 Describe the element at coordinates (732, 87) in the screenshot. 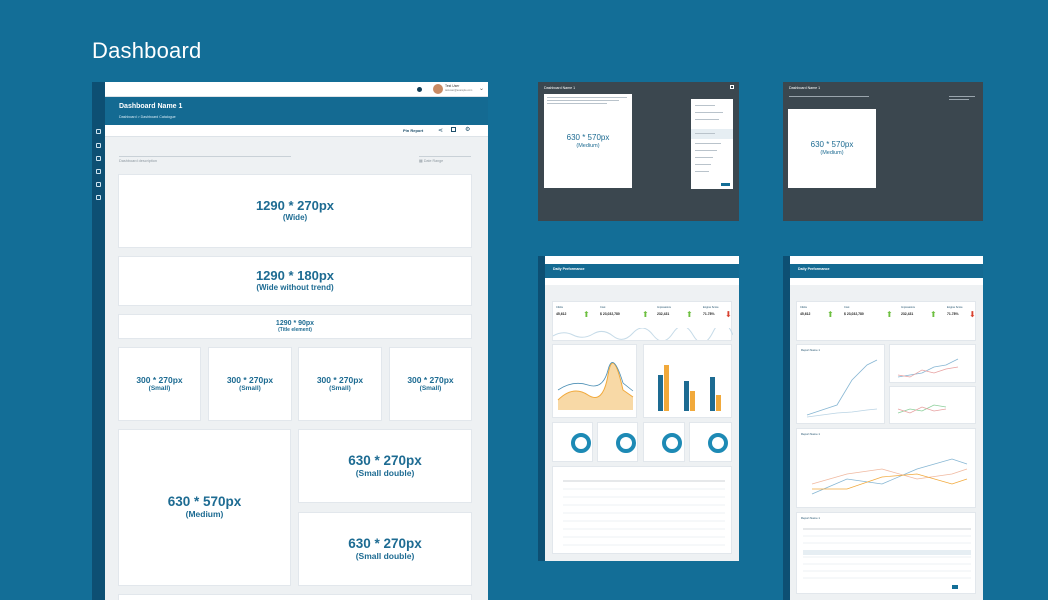

I see `close-icon` at that location.